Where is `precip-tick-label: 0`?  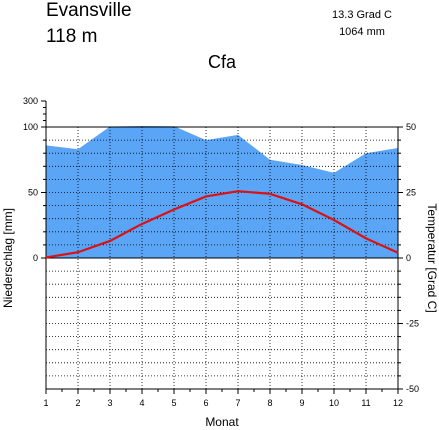 precip-tick-label: 0 is located at coordinates (35, 258).